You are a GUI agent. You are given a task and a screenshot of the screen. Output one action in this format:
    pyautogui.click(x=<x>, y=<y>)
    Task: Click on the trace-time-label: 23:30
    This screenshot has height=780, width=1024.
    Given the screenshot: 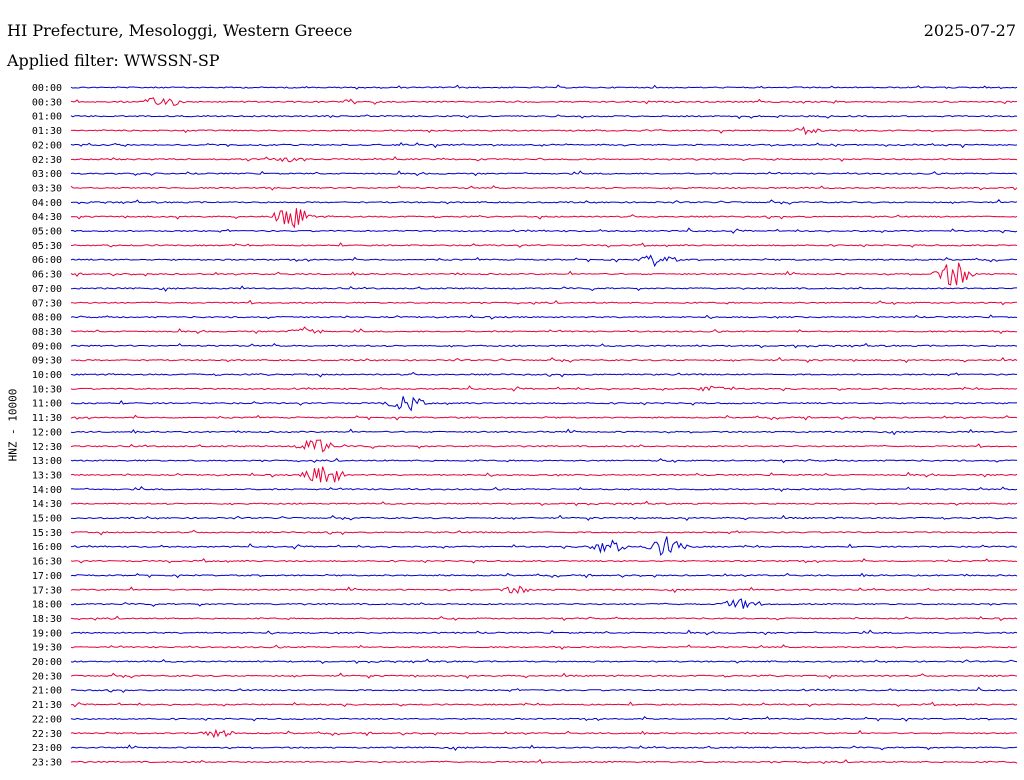 What is the action you would take?
    pyautogui.click(x=47, y=762)
    